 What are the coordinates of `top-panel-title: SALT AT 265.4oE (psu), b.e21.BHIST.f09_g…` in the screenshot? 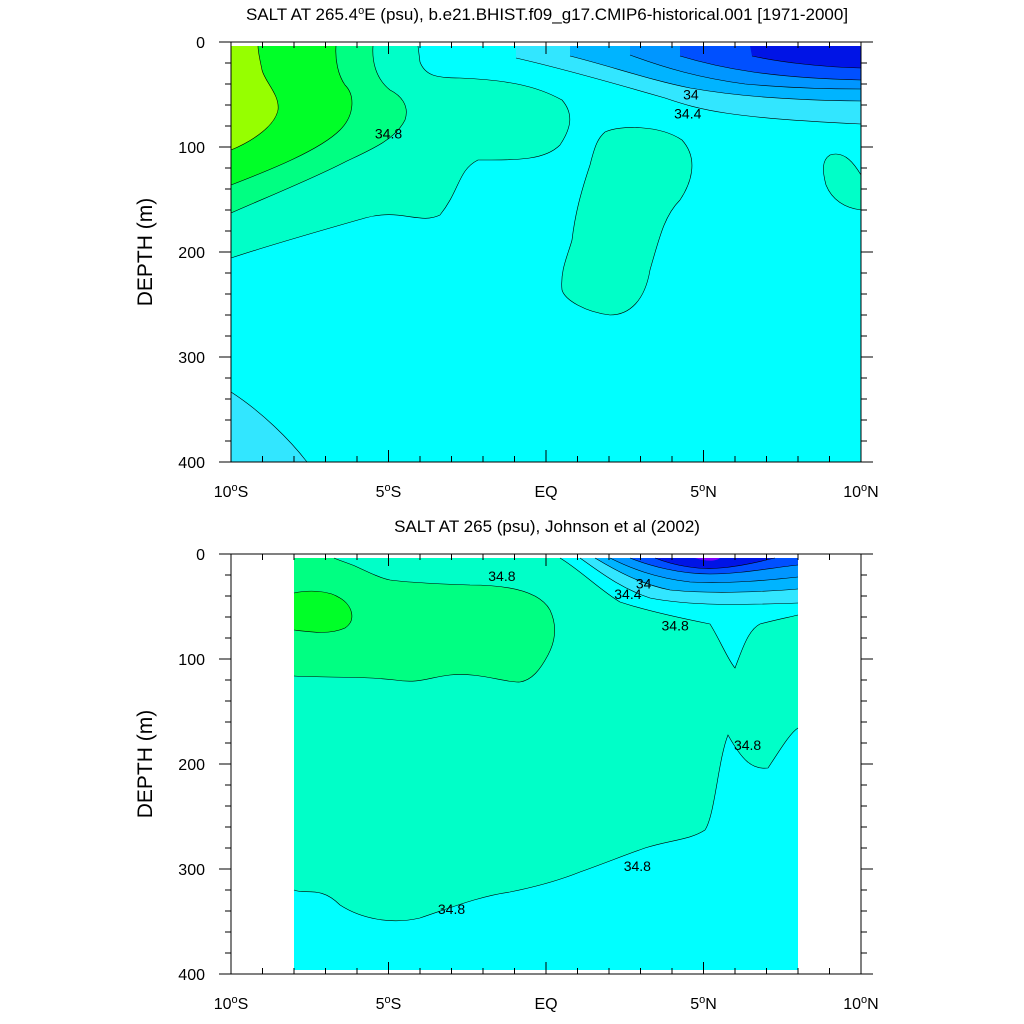 It's located at (547, 14).